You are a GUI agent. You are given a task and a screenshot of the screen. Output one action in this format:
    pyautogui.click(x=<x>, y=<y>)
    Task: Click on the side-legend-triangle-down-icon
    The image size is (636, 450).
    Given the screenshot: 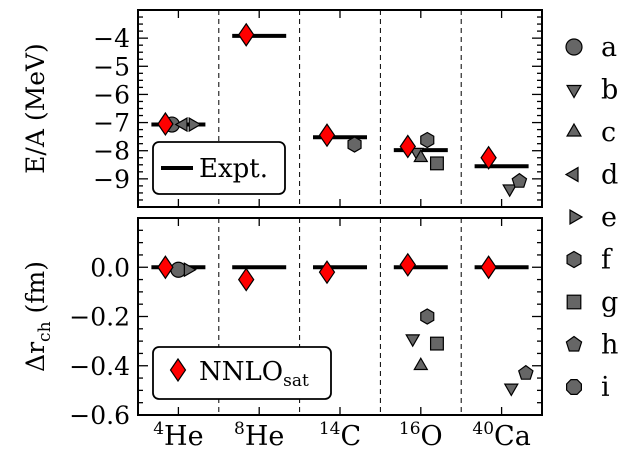 What is the action you would take?
    pyautogui.click(x=574, y=91)
    